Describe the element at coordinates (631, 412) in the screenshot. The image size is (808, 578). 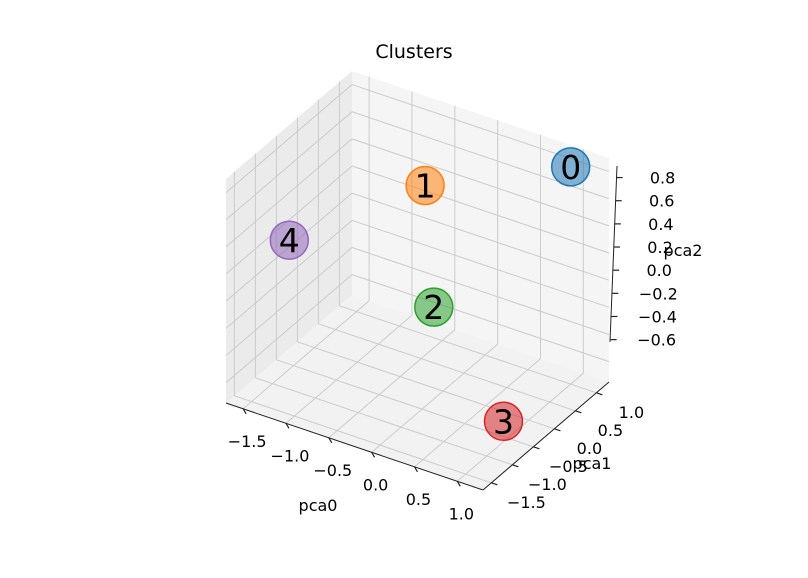
I see `y-tick-label: 1.0` at that location.